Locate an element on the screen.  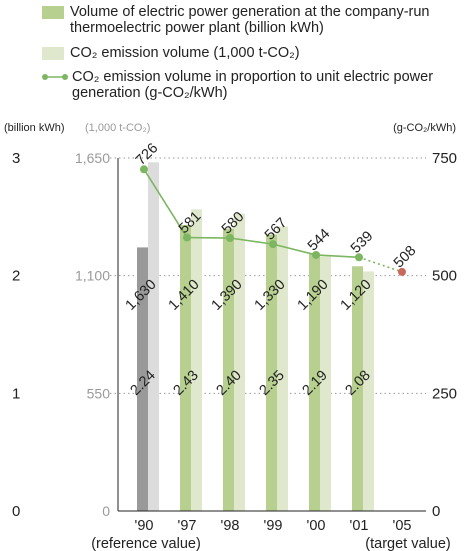
x-tick-label: '99 is located at coordinates (273, 526).